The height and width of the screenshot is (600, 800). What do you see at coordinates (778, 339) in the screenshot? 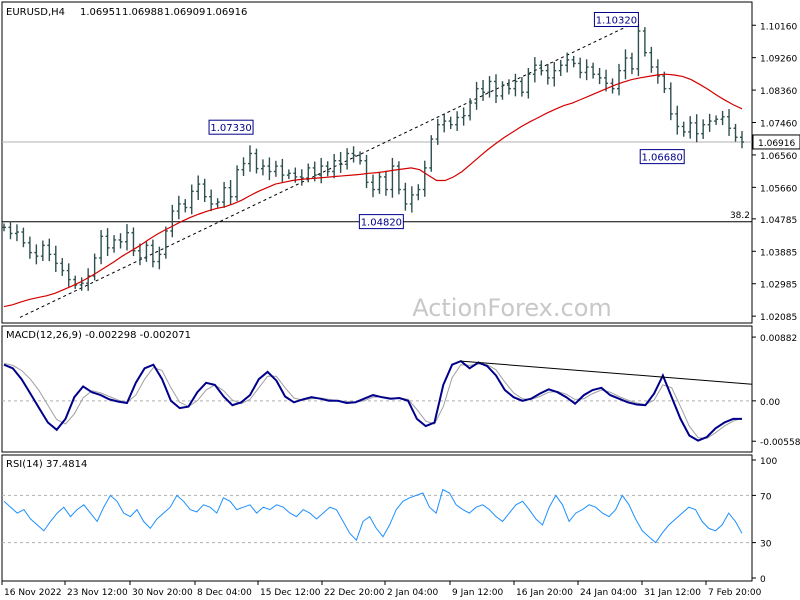
I see `macd-y-tick-label: 0.00882` at bounding box center [778, 339].